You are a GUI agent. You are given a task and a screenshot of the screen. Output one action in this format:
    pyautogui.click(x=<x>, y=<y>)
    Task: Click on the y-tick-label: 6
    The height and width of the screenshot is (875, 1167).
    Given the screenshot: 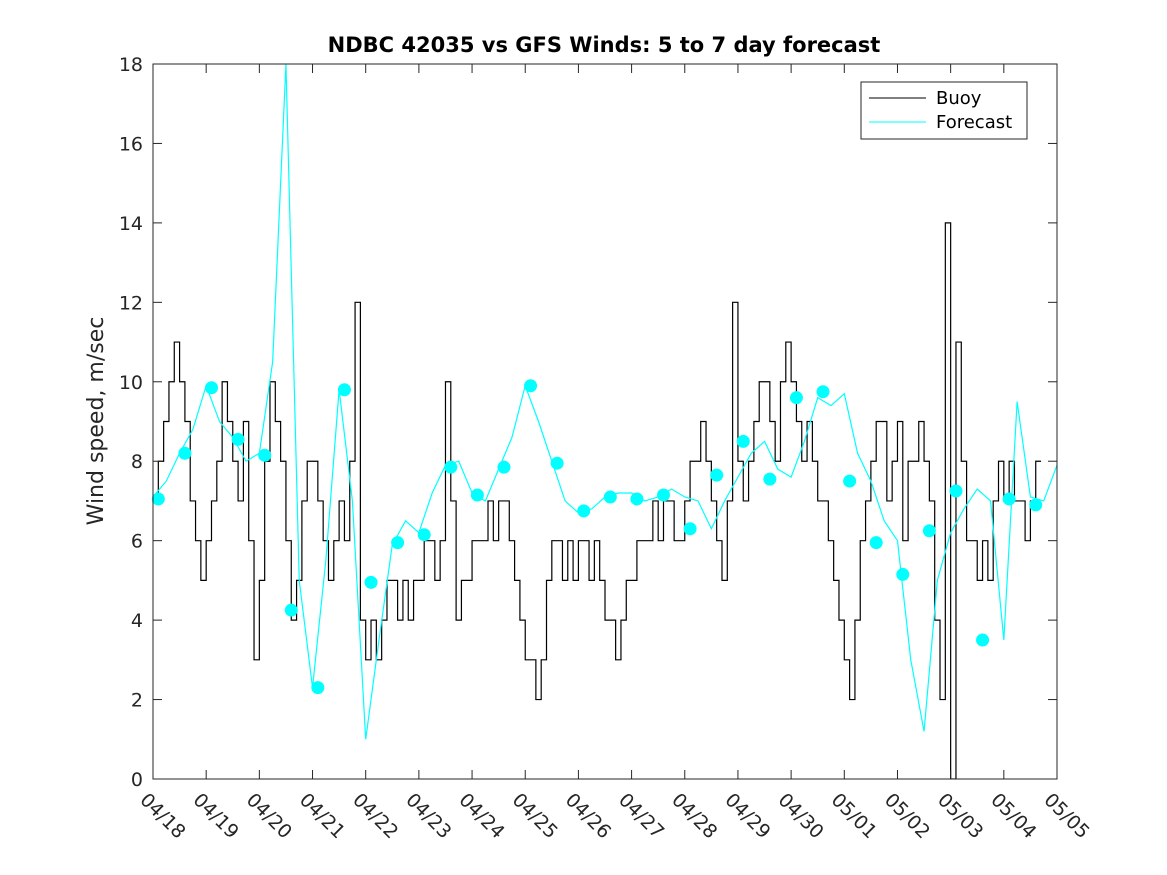 What is the action you would take?
    pyautogui.click(x=137, y=542)
    